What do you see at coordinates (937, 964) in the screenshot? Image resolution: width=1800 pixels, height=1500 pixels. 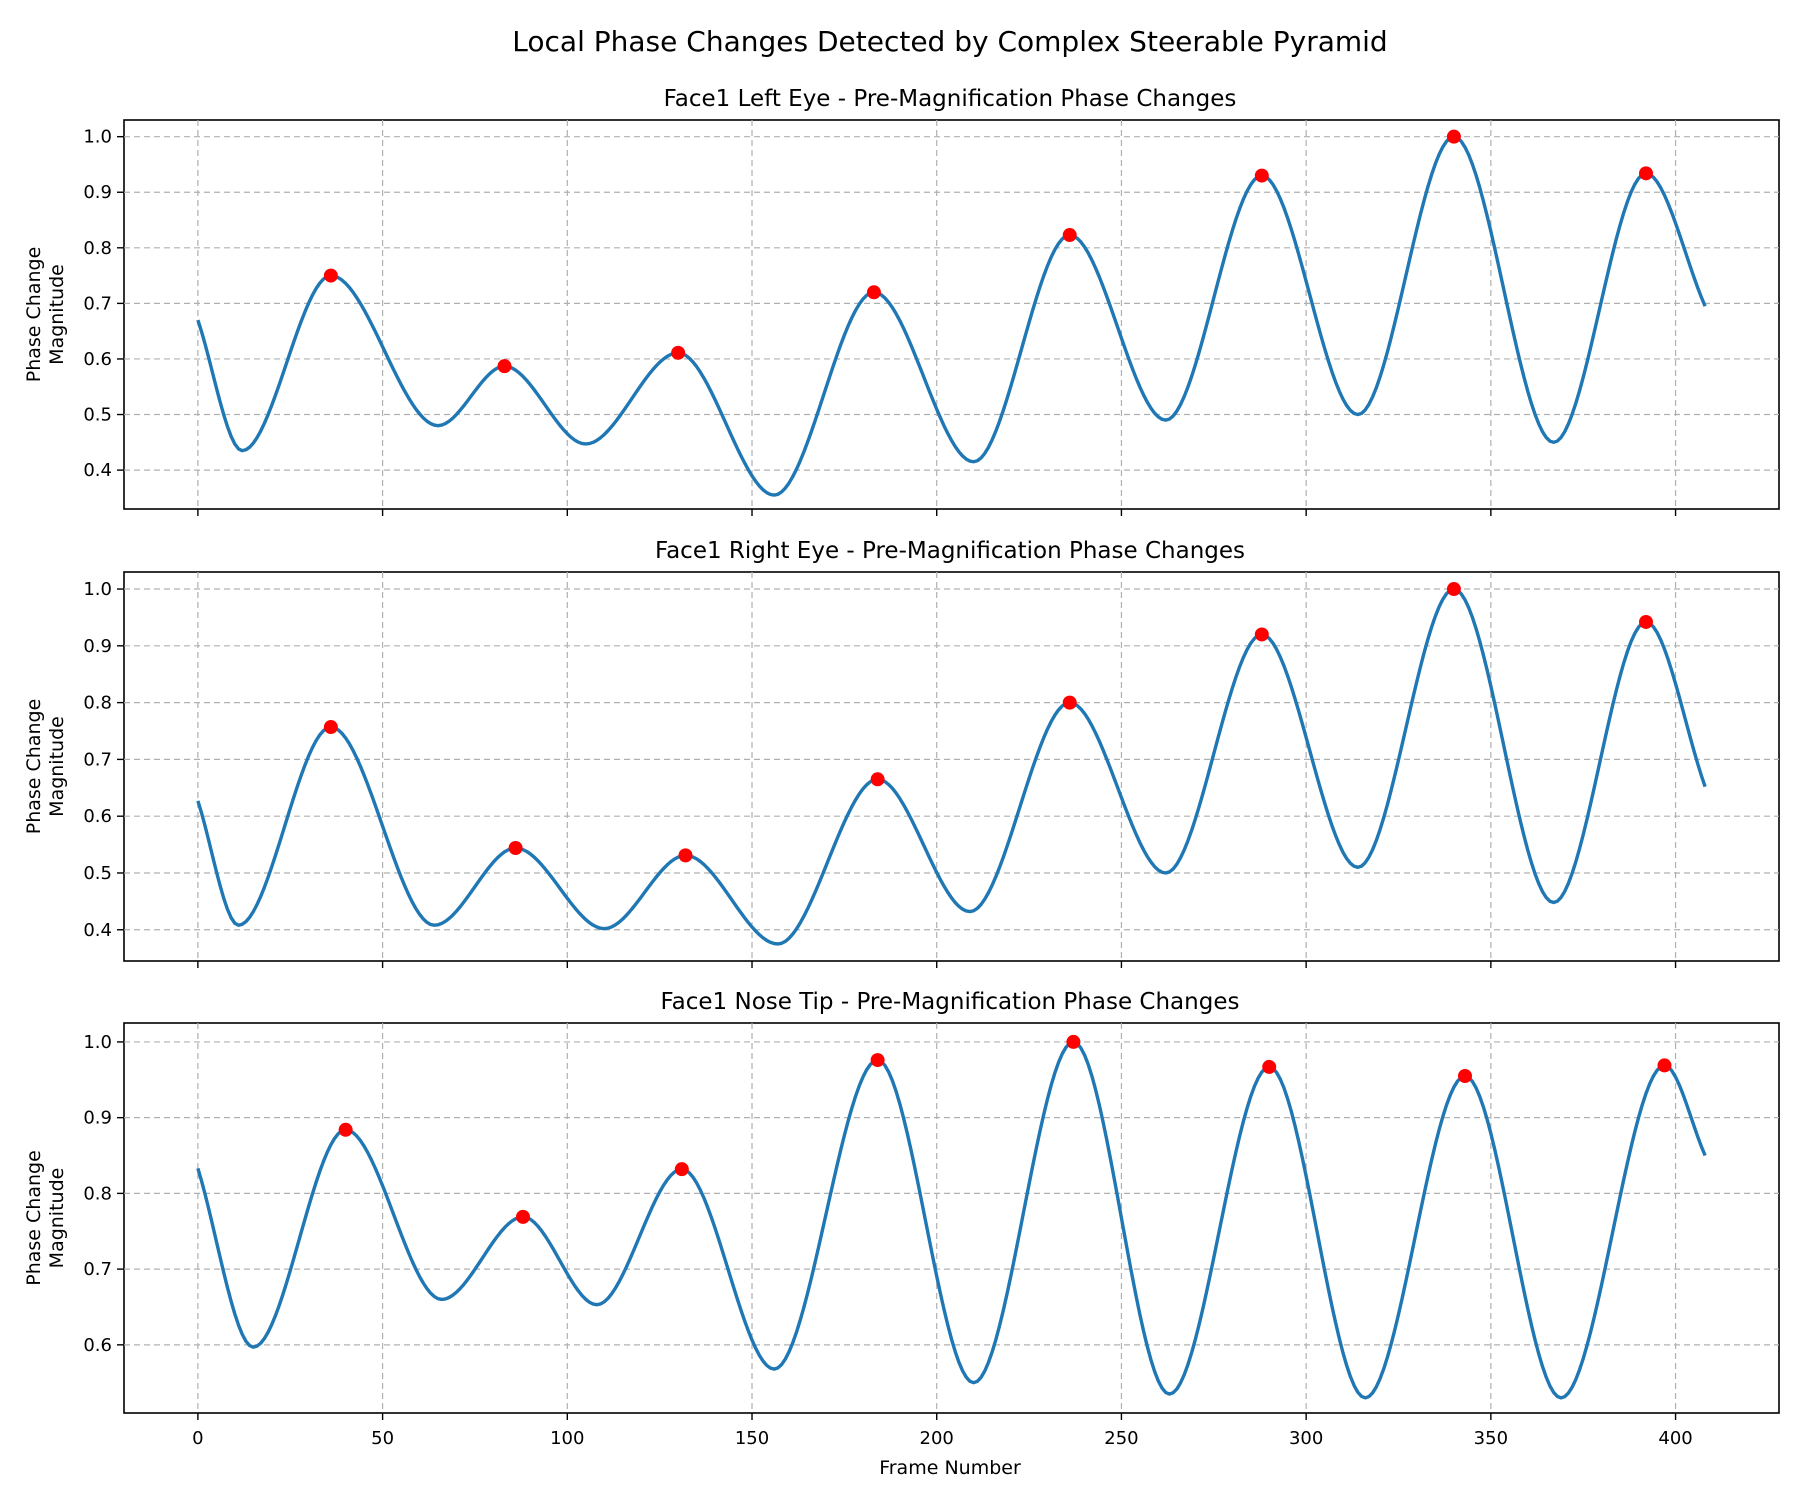 I see `x-axis-right-eye` at bounding box center [937, 964].